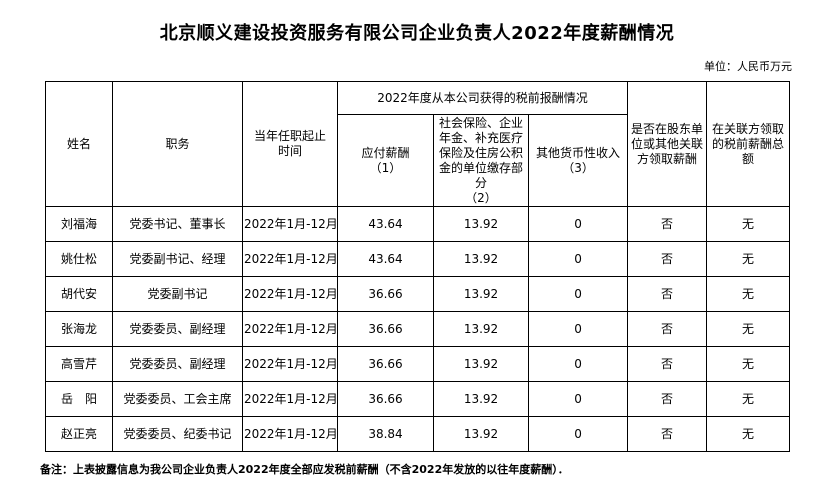 The image size is (834, 487). Describe the element at coordinates (79, 294) in the screenshot. I see `cell-name: 胡代安` at that location.